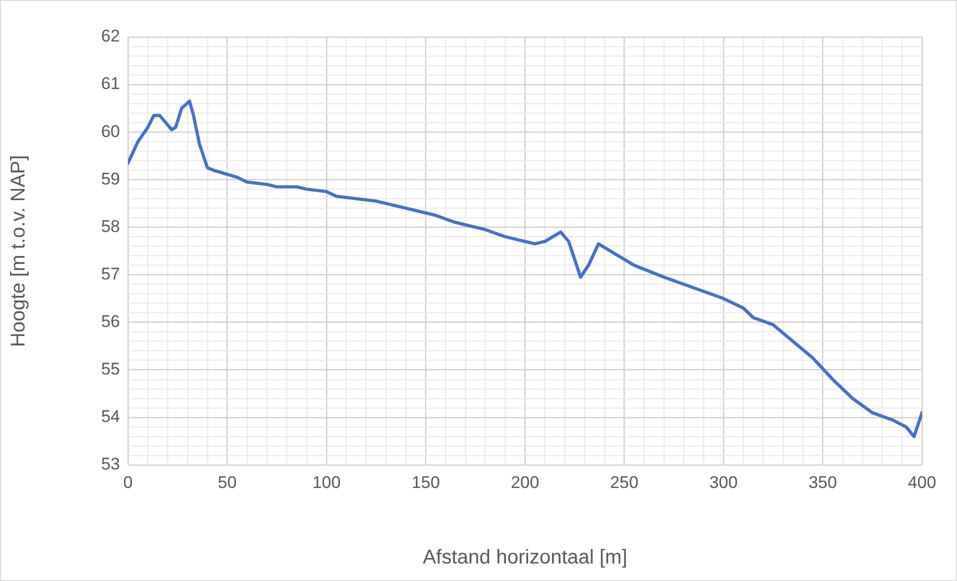  I want to click on y-tick-label: 59, so click(110, 178).